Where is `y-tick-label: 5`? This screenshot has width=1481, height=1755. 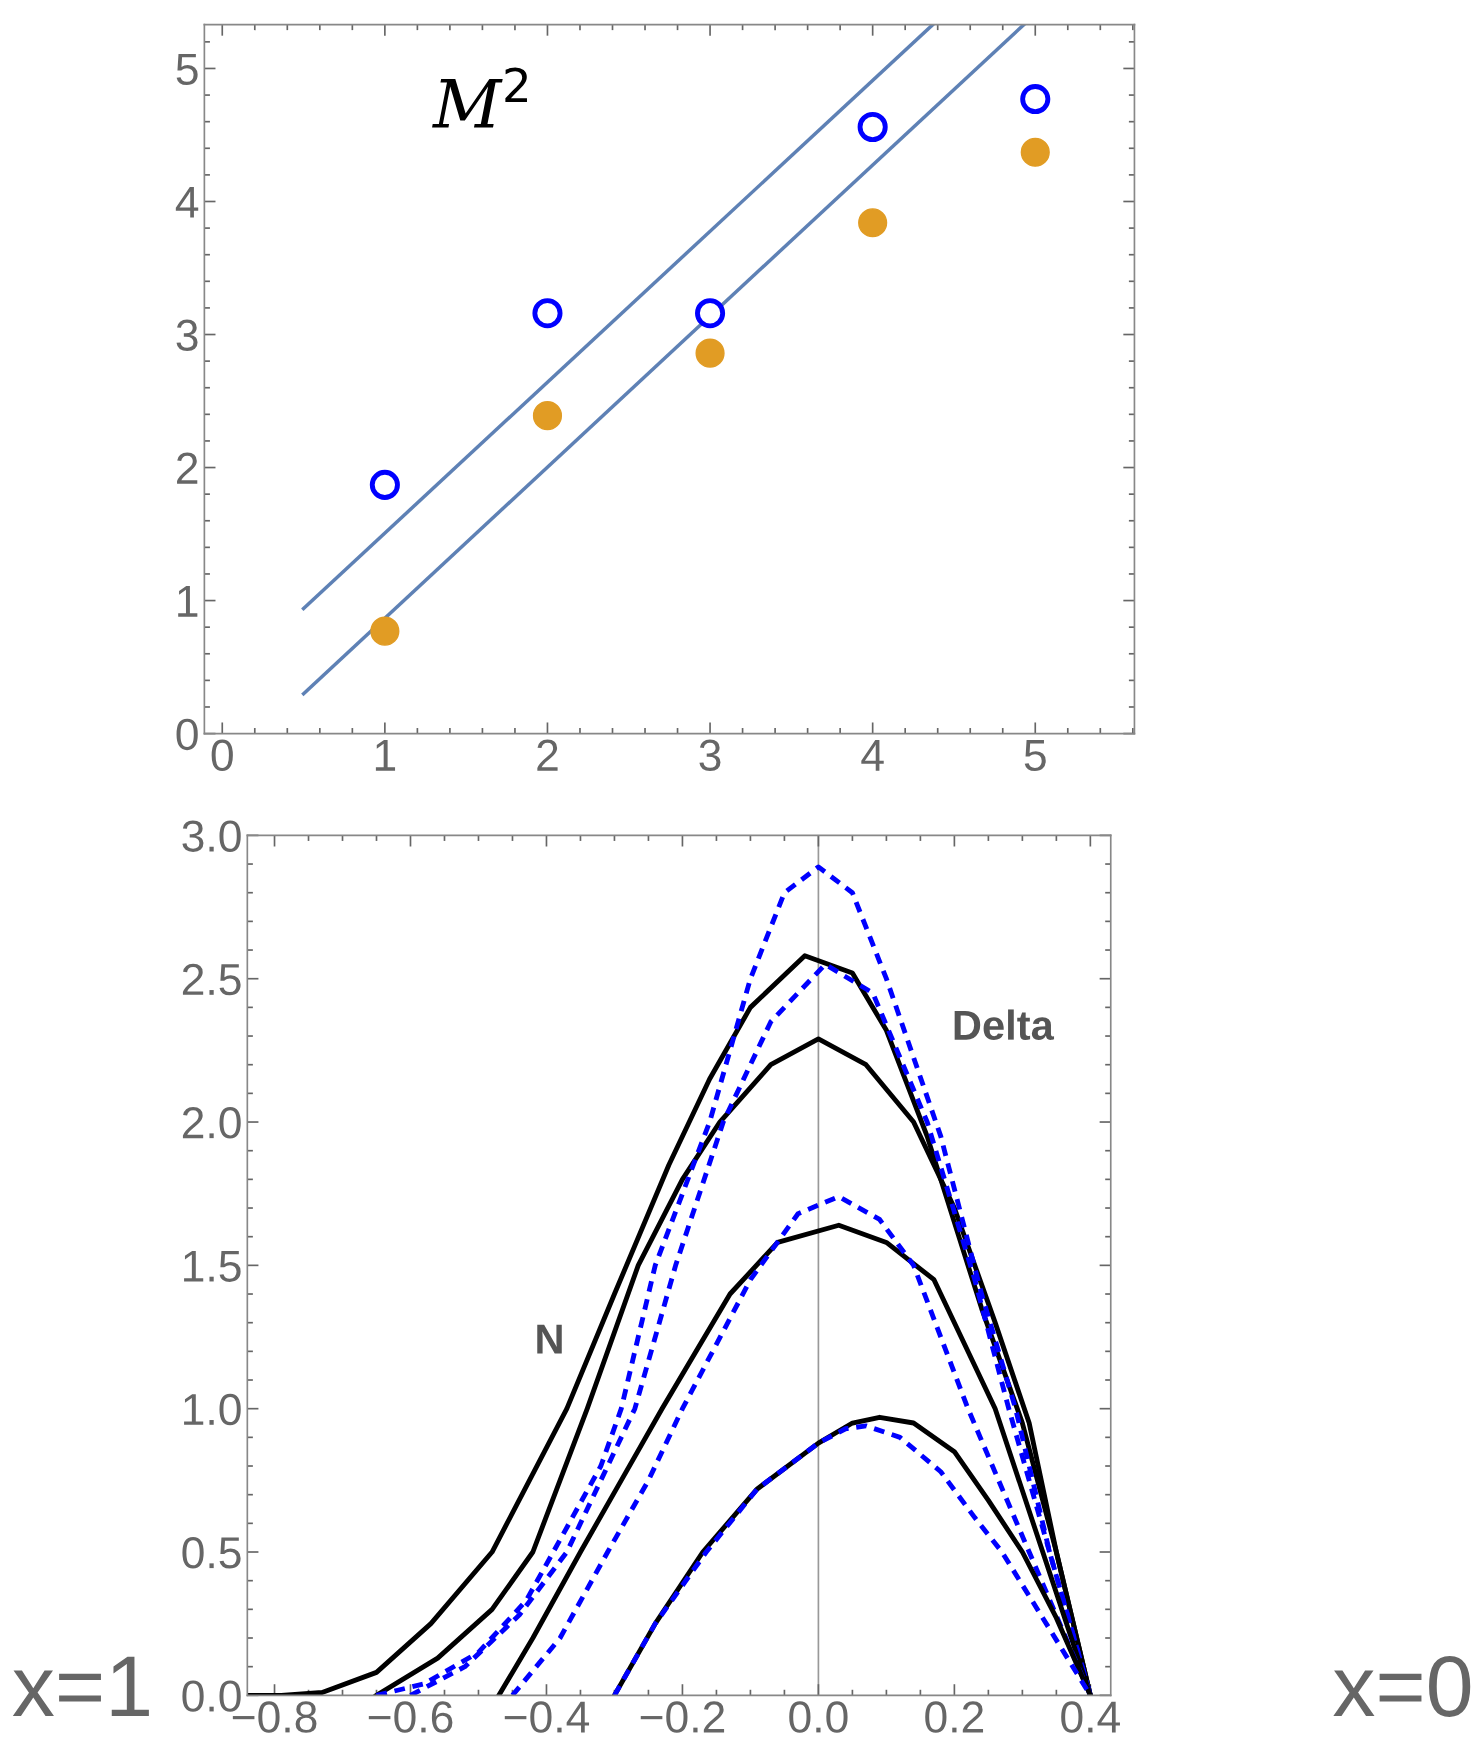 y-tick-label: 5 is located at coordinates (187, 70).